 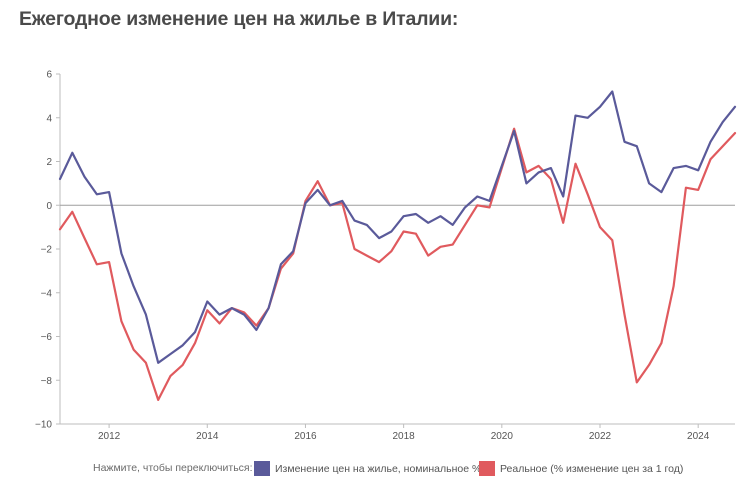 I want to click on x-tick-label: 2012, so click(x=109, y=436).